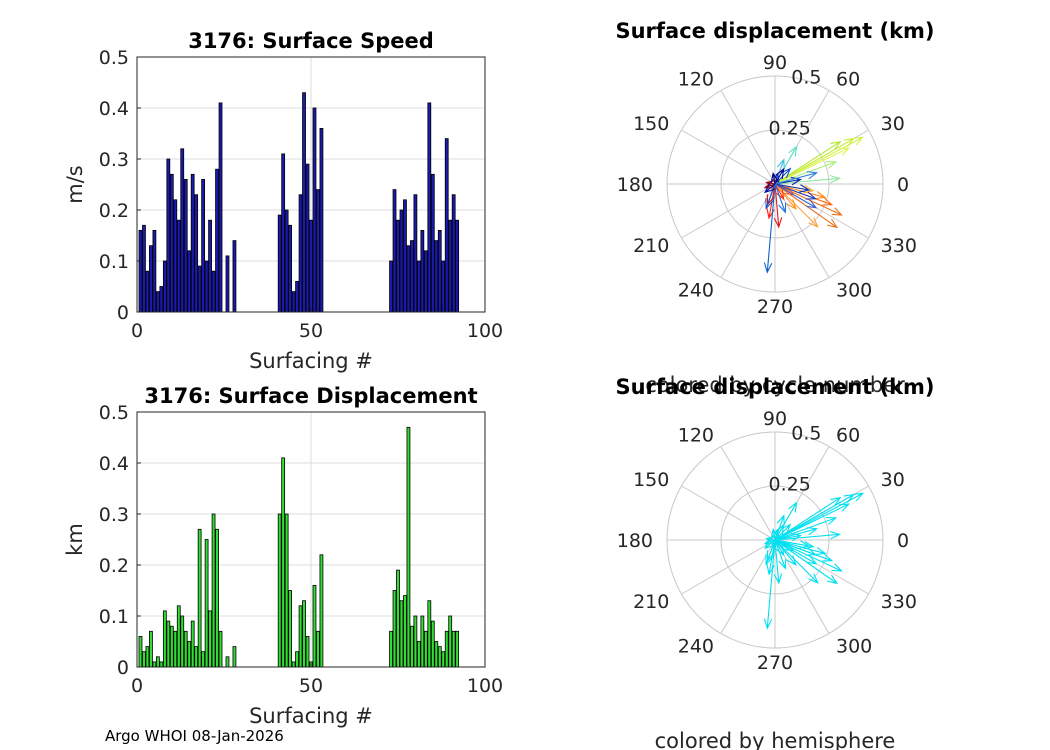  What do you see at coordinates (114, 515) in the screenshot?
I see `y-tick-label: 0.3` at bounding box center [114, 515].